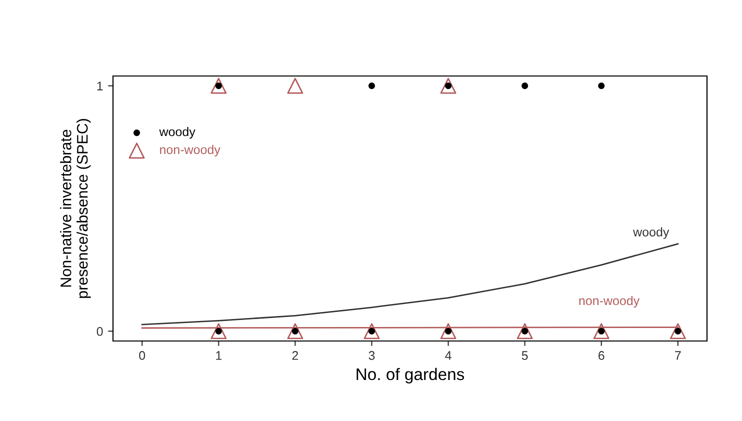  What do you see at coordinates (601, 355) in the screenshot?
I see `x-tick-label: 6` at bounding box center [601, 355].